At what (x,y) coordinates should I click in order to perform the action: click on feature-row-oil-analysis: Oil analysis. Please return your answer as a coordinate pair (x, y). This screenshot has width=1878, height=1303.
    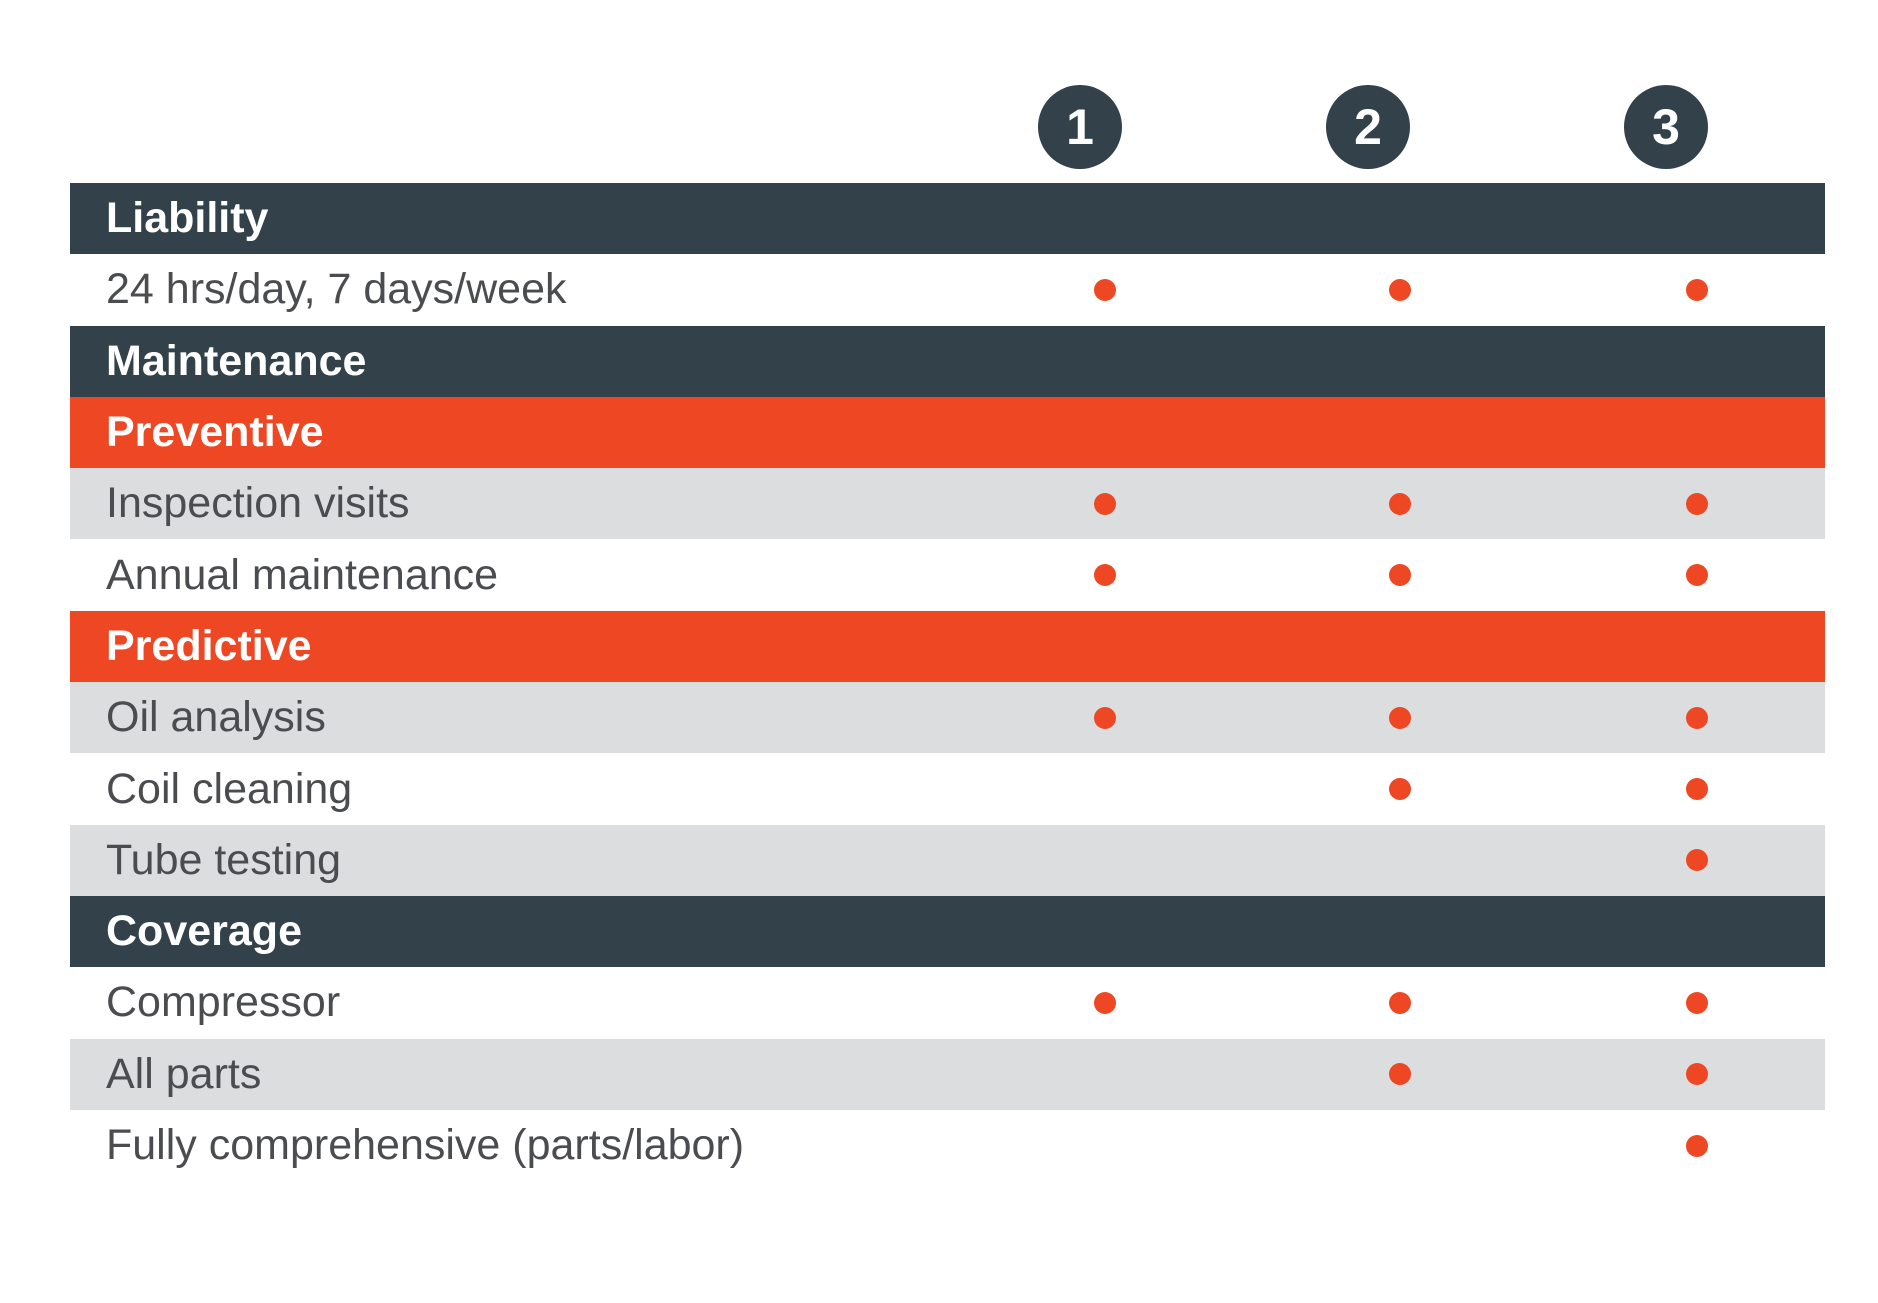
    Looking at the image, I should click on (947, 718).